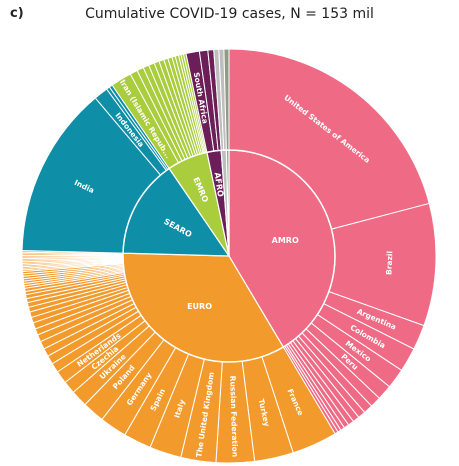 Image resolution: width=459 pixels, height=466 pixels. Describe the element at coordinates (389, 263) in the screenshot. I see `country-label-brazil: Brazil` at that location.